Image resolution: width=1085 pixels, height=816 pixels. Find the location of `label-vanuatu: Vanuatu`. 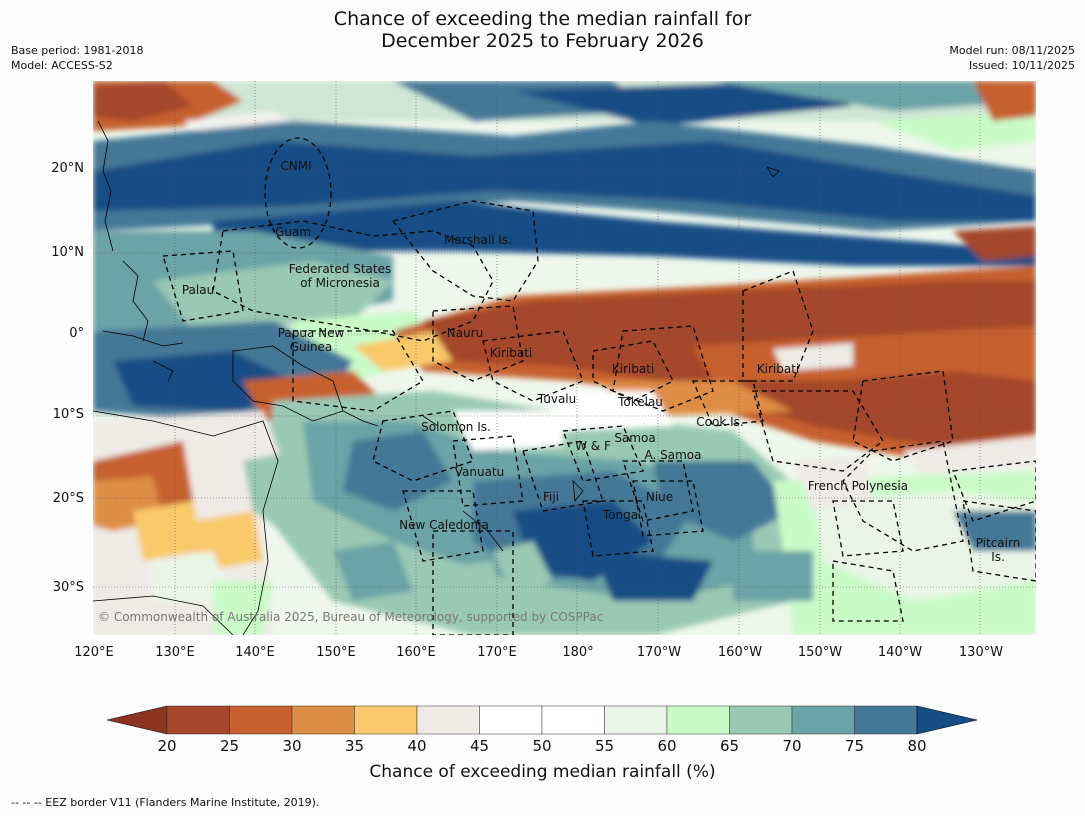

label-vanuatu: Vanuatu is located at coordinates (479, 472).